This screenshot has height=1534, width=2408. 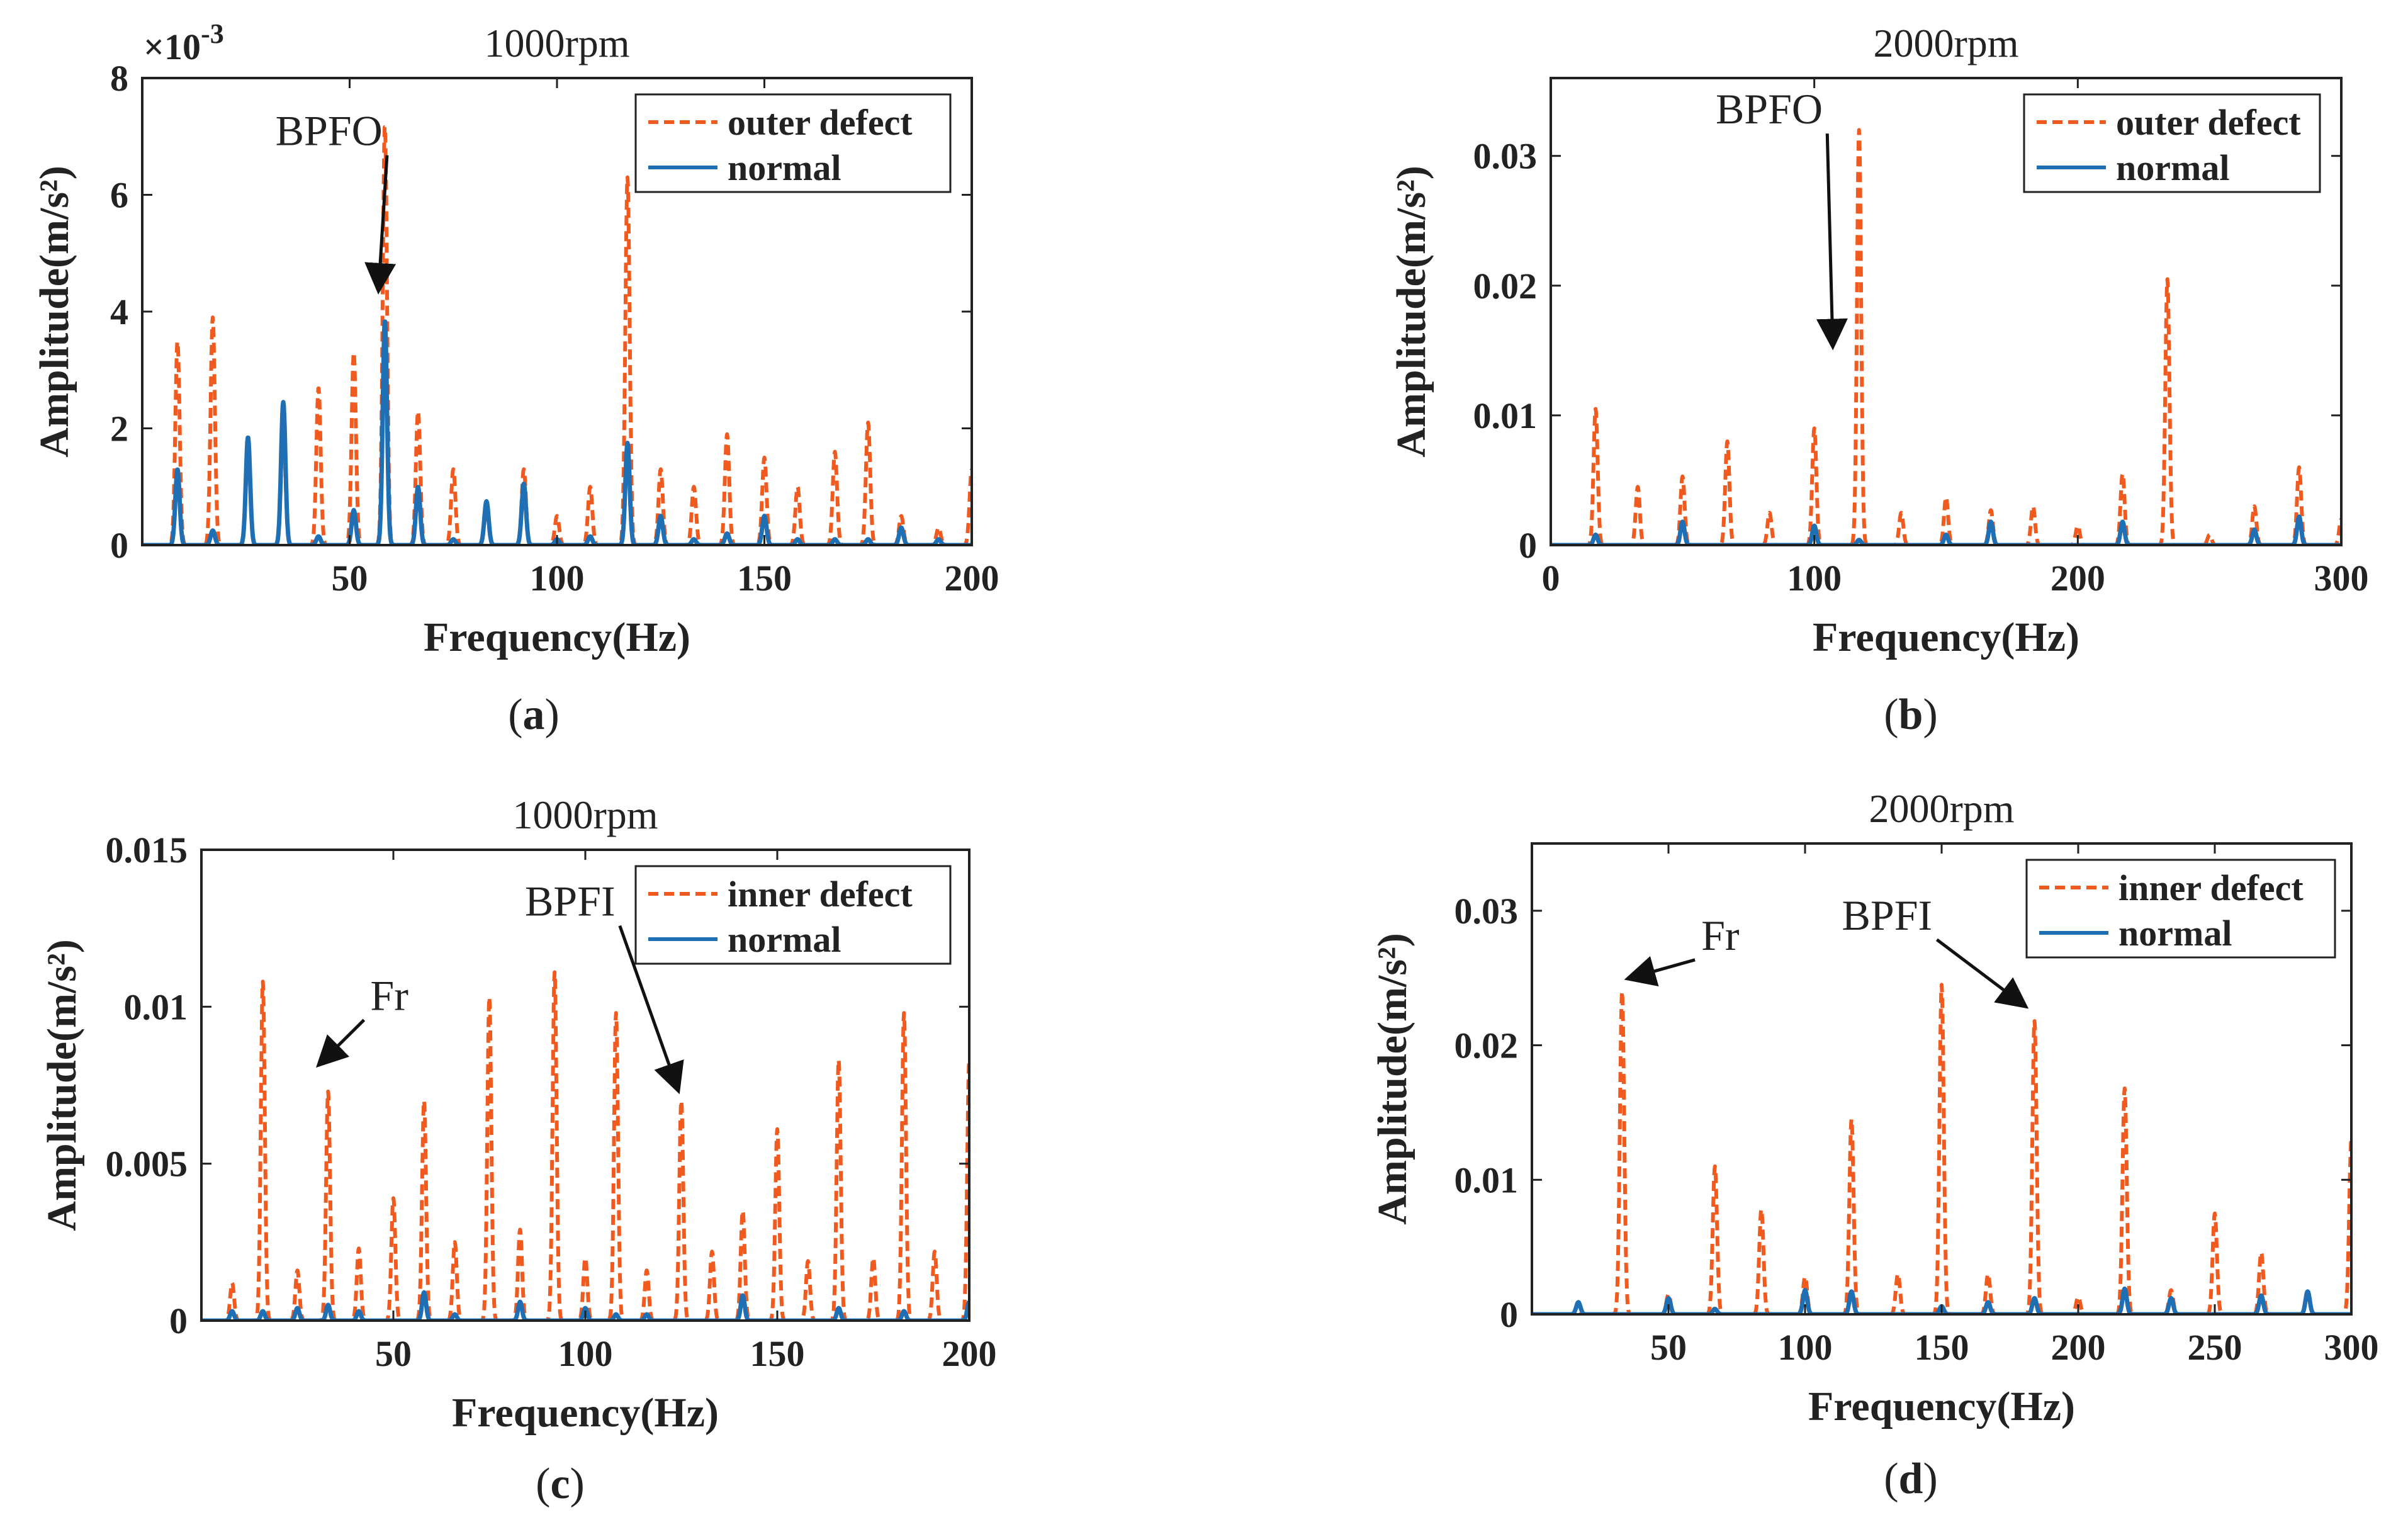 What do you see at coordinates (147, 850) in the screenshot?
I see `y-tick-label: 0.015` at bounding box center [147, 850].